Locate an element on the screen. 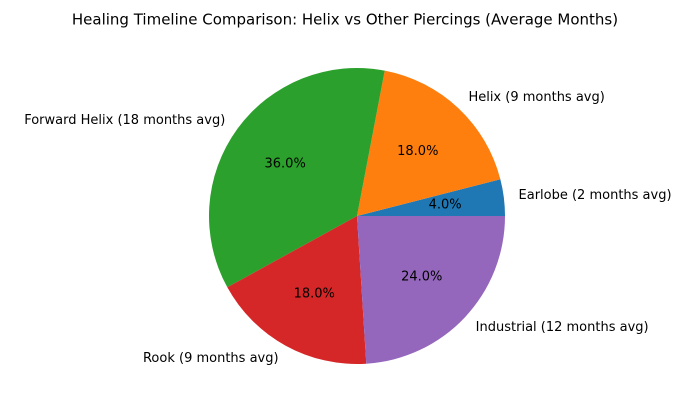 This screenshot has width=691, height=411. value-label: 24.0% is located at coordinates (421, 276).